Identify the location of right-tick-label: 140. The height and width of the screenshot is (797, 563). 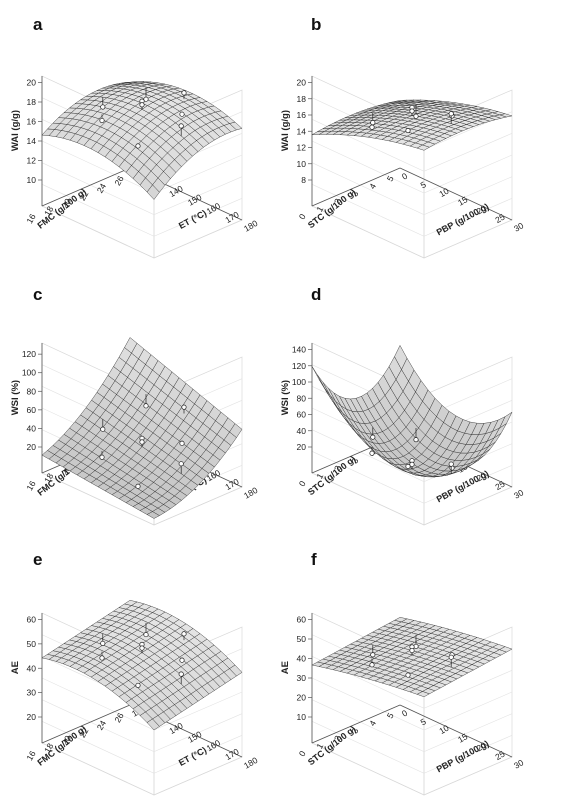
(176, 191).